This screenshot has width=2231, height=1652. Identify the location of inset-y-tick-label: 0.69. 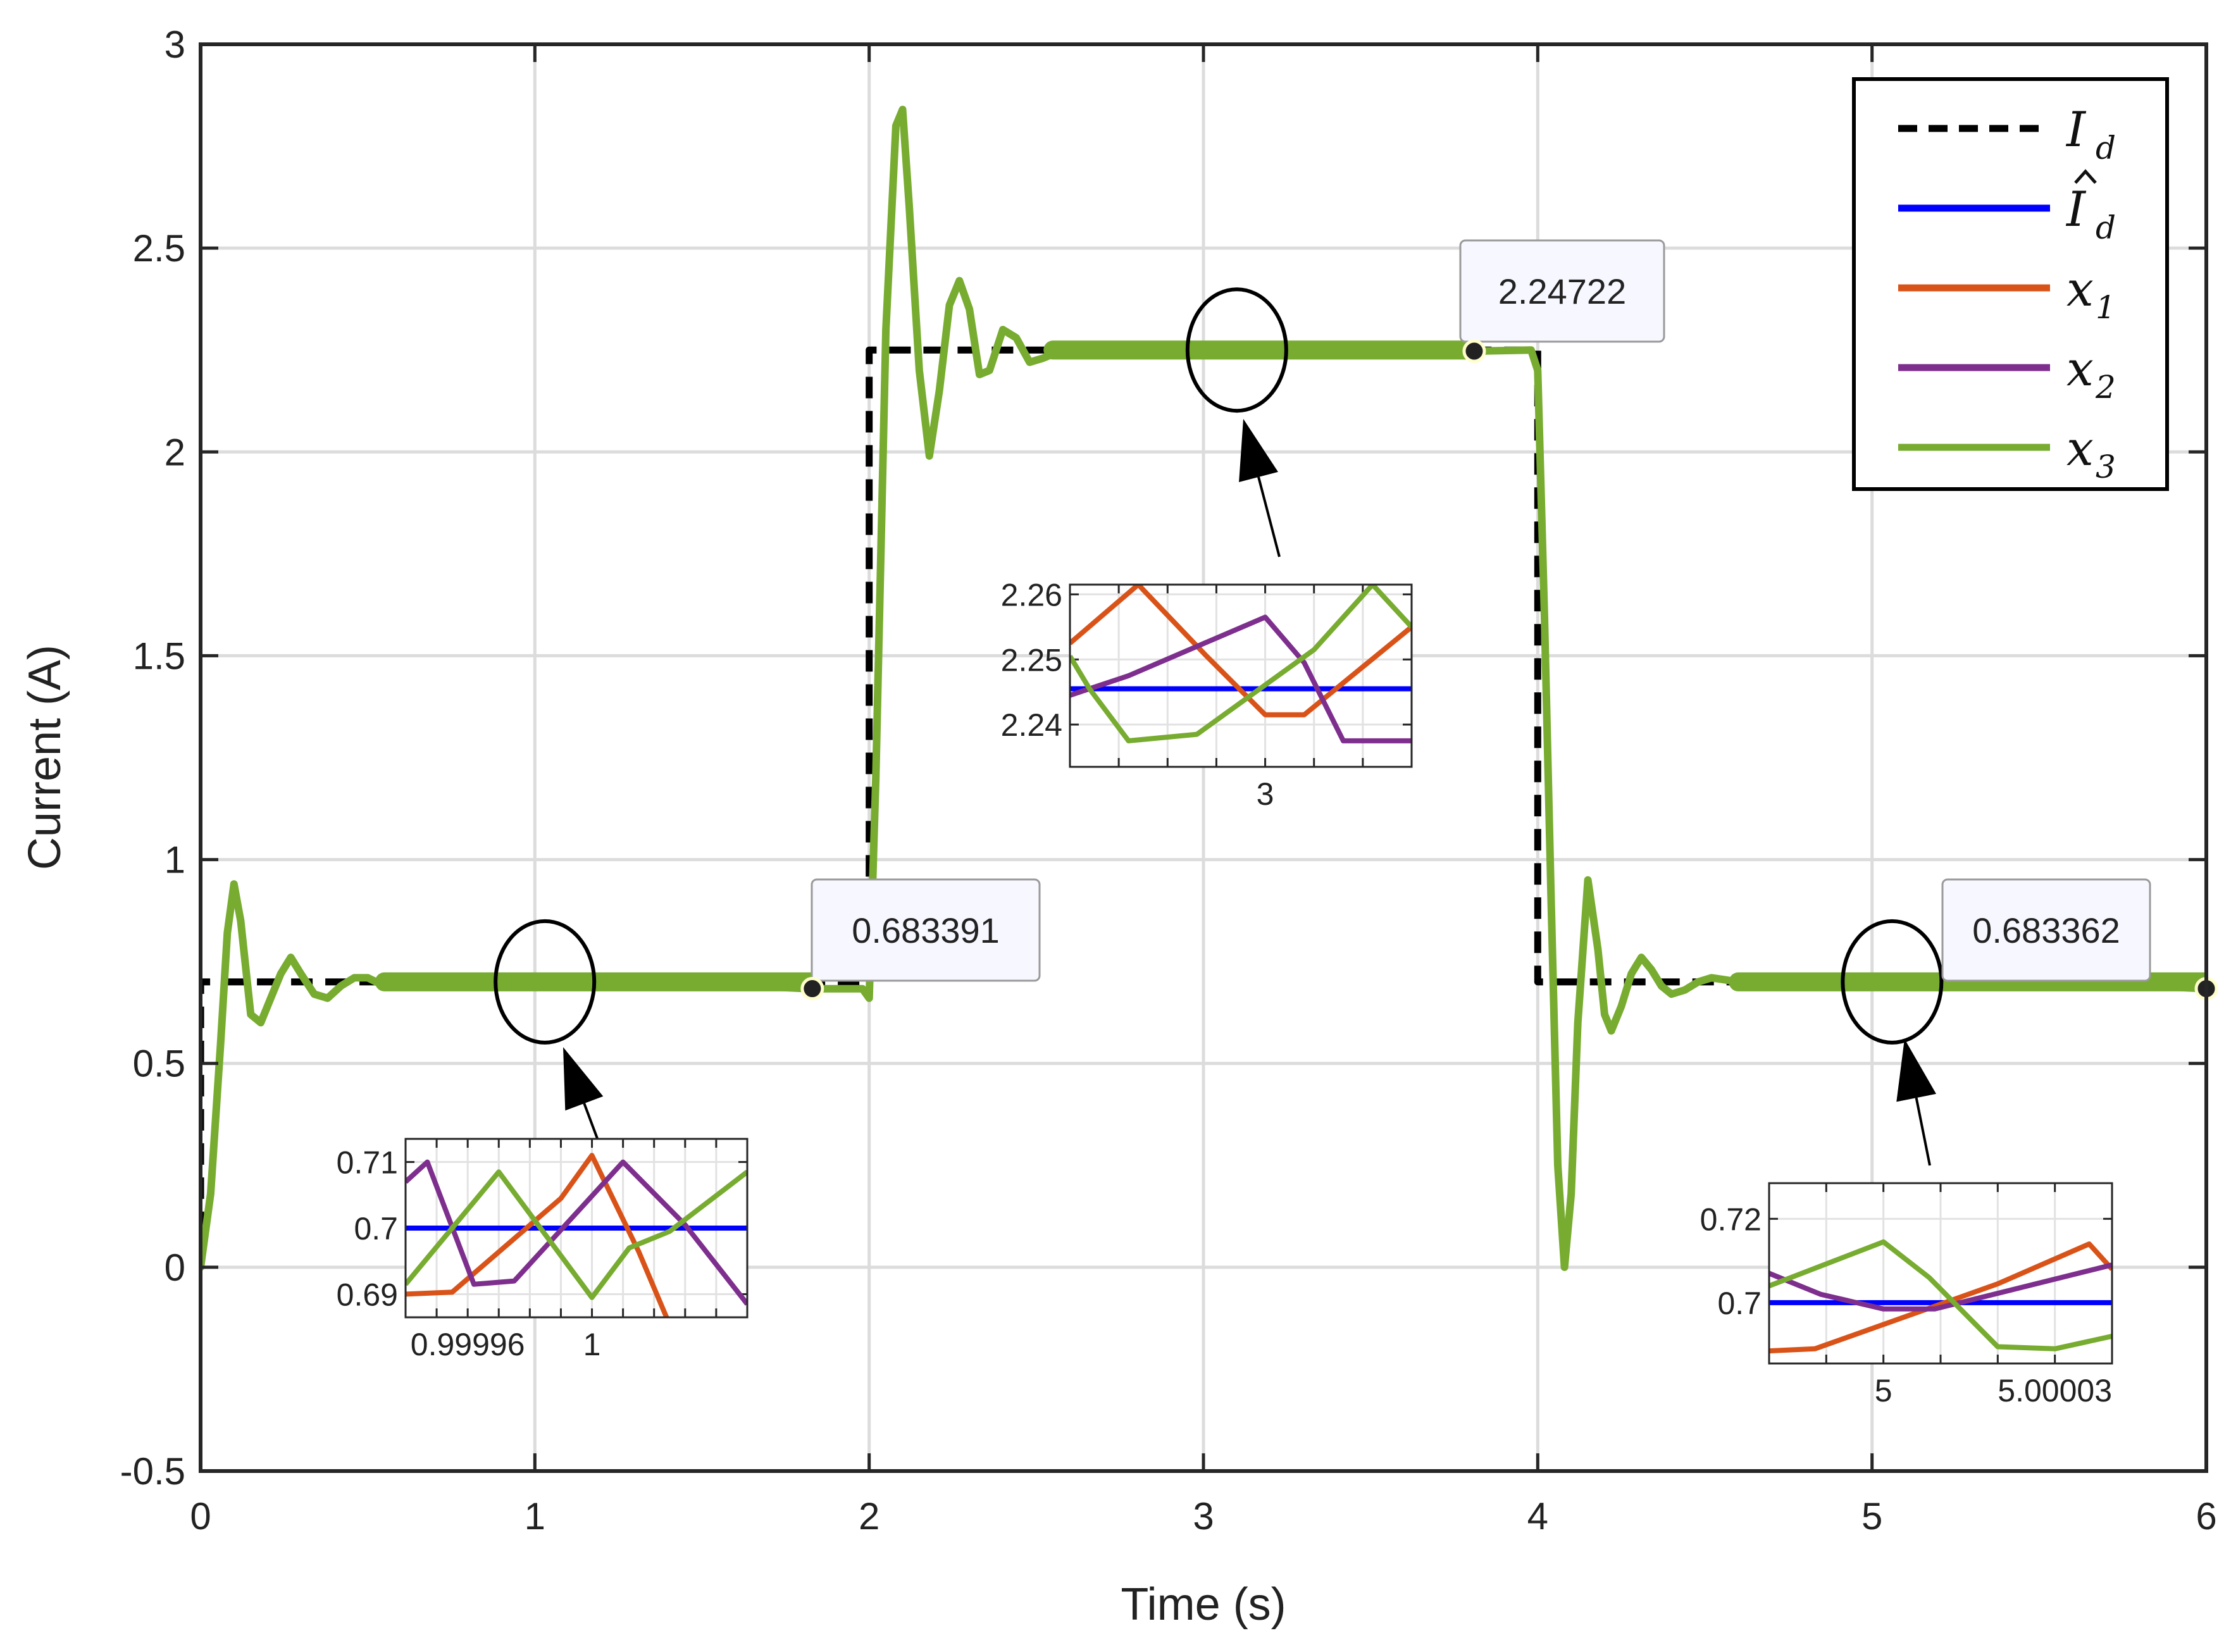
(368, 1294).